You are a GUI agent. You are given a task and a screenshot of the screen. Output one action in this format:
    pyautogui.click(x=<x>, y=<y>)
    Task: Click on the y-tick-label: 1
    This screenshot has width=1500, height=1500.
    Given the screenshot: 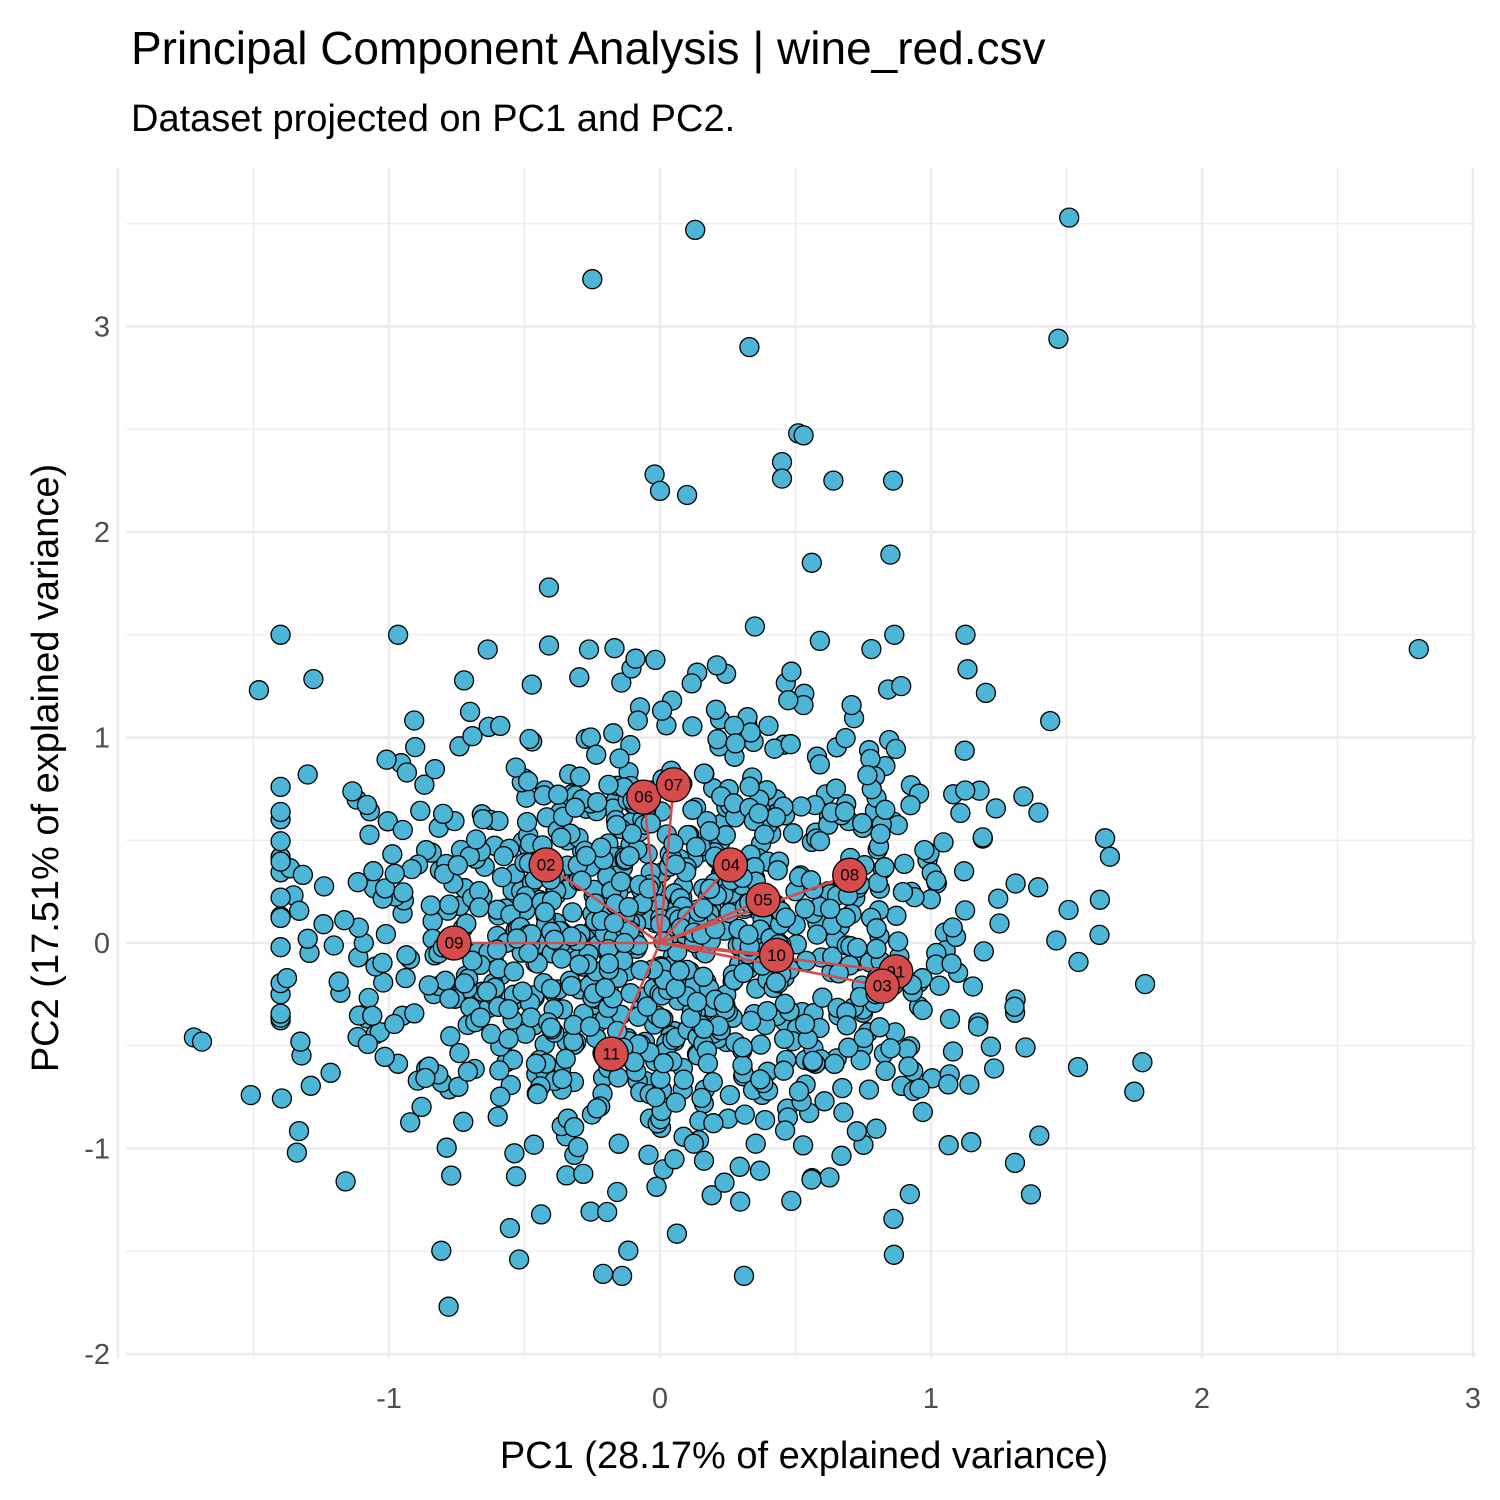 What is the action you would take?
    pyautogui.click(x=102, y=739)
    